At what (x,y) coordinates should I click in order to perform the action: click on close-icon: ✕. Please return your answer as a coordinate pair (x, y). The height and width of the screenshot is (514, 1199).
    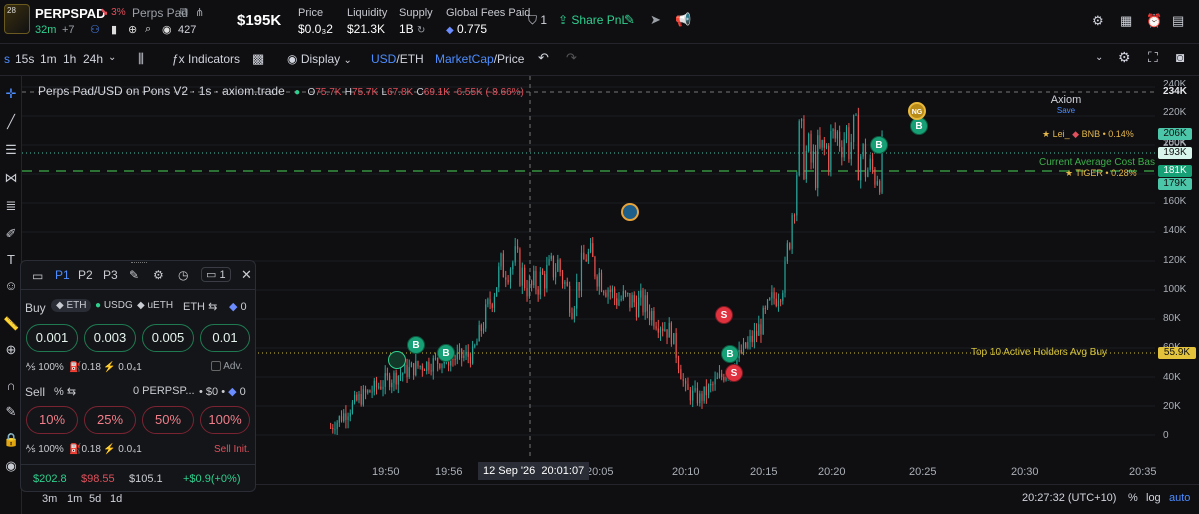
    Looking at the image, I should click on (246, 274).